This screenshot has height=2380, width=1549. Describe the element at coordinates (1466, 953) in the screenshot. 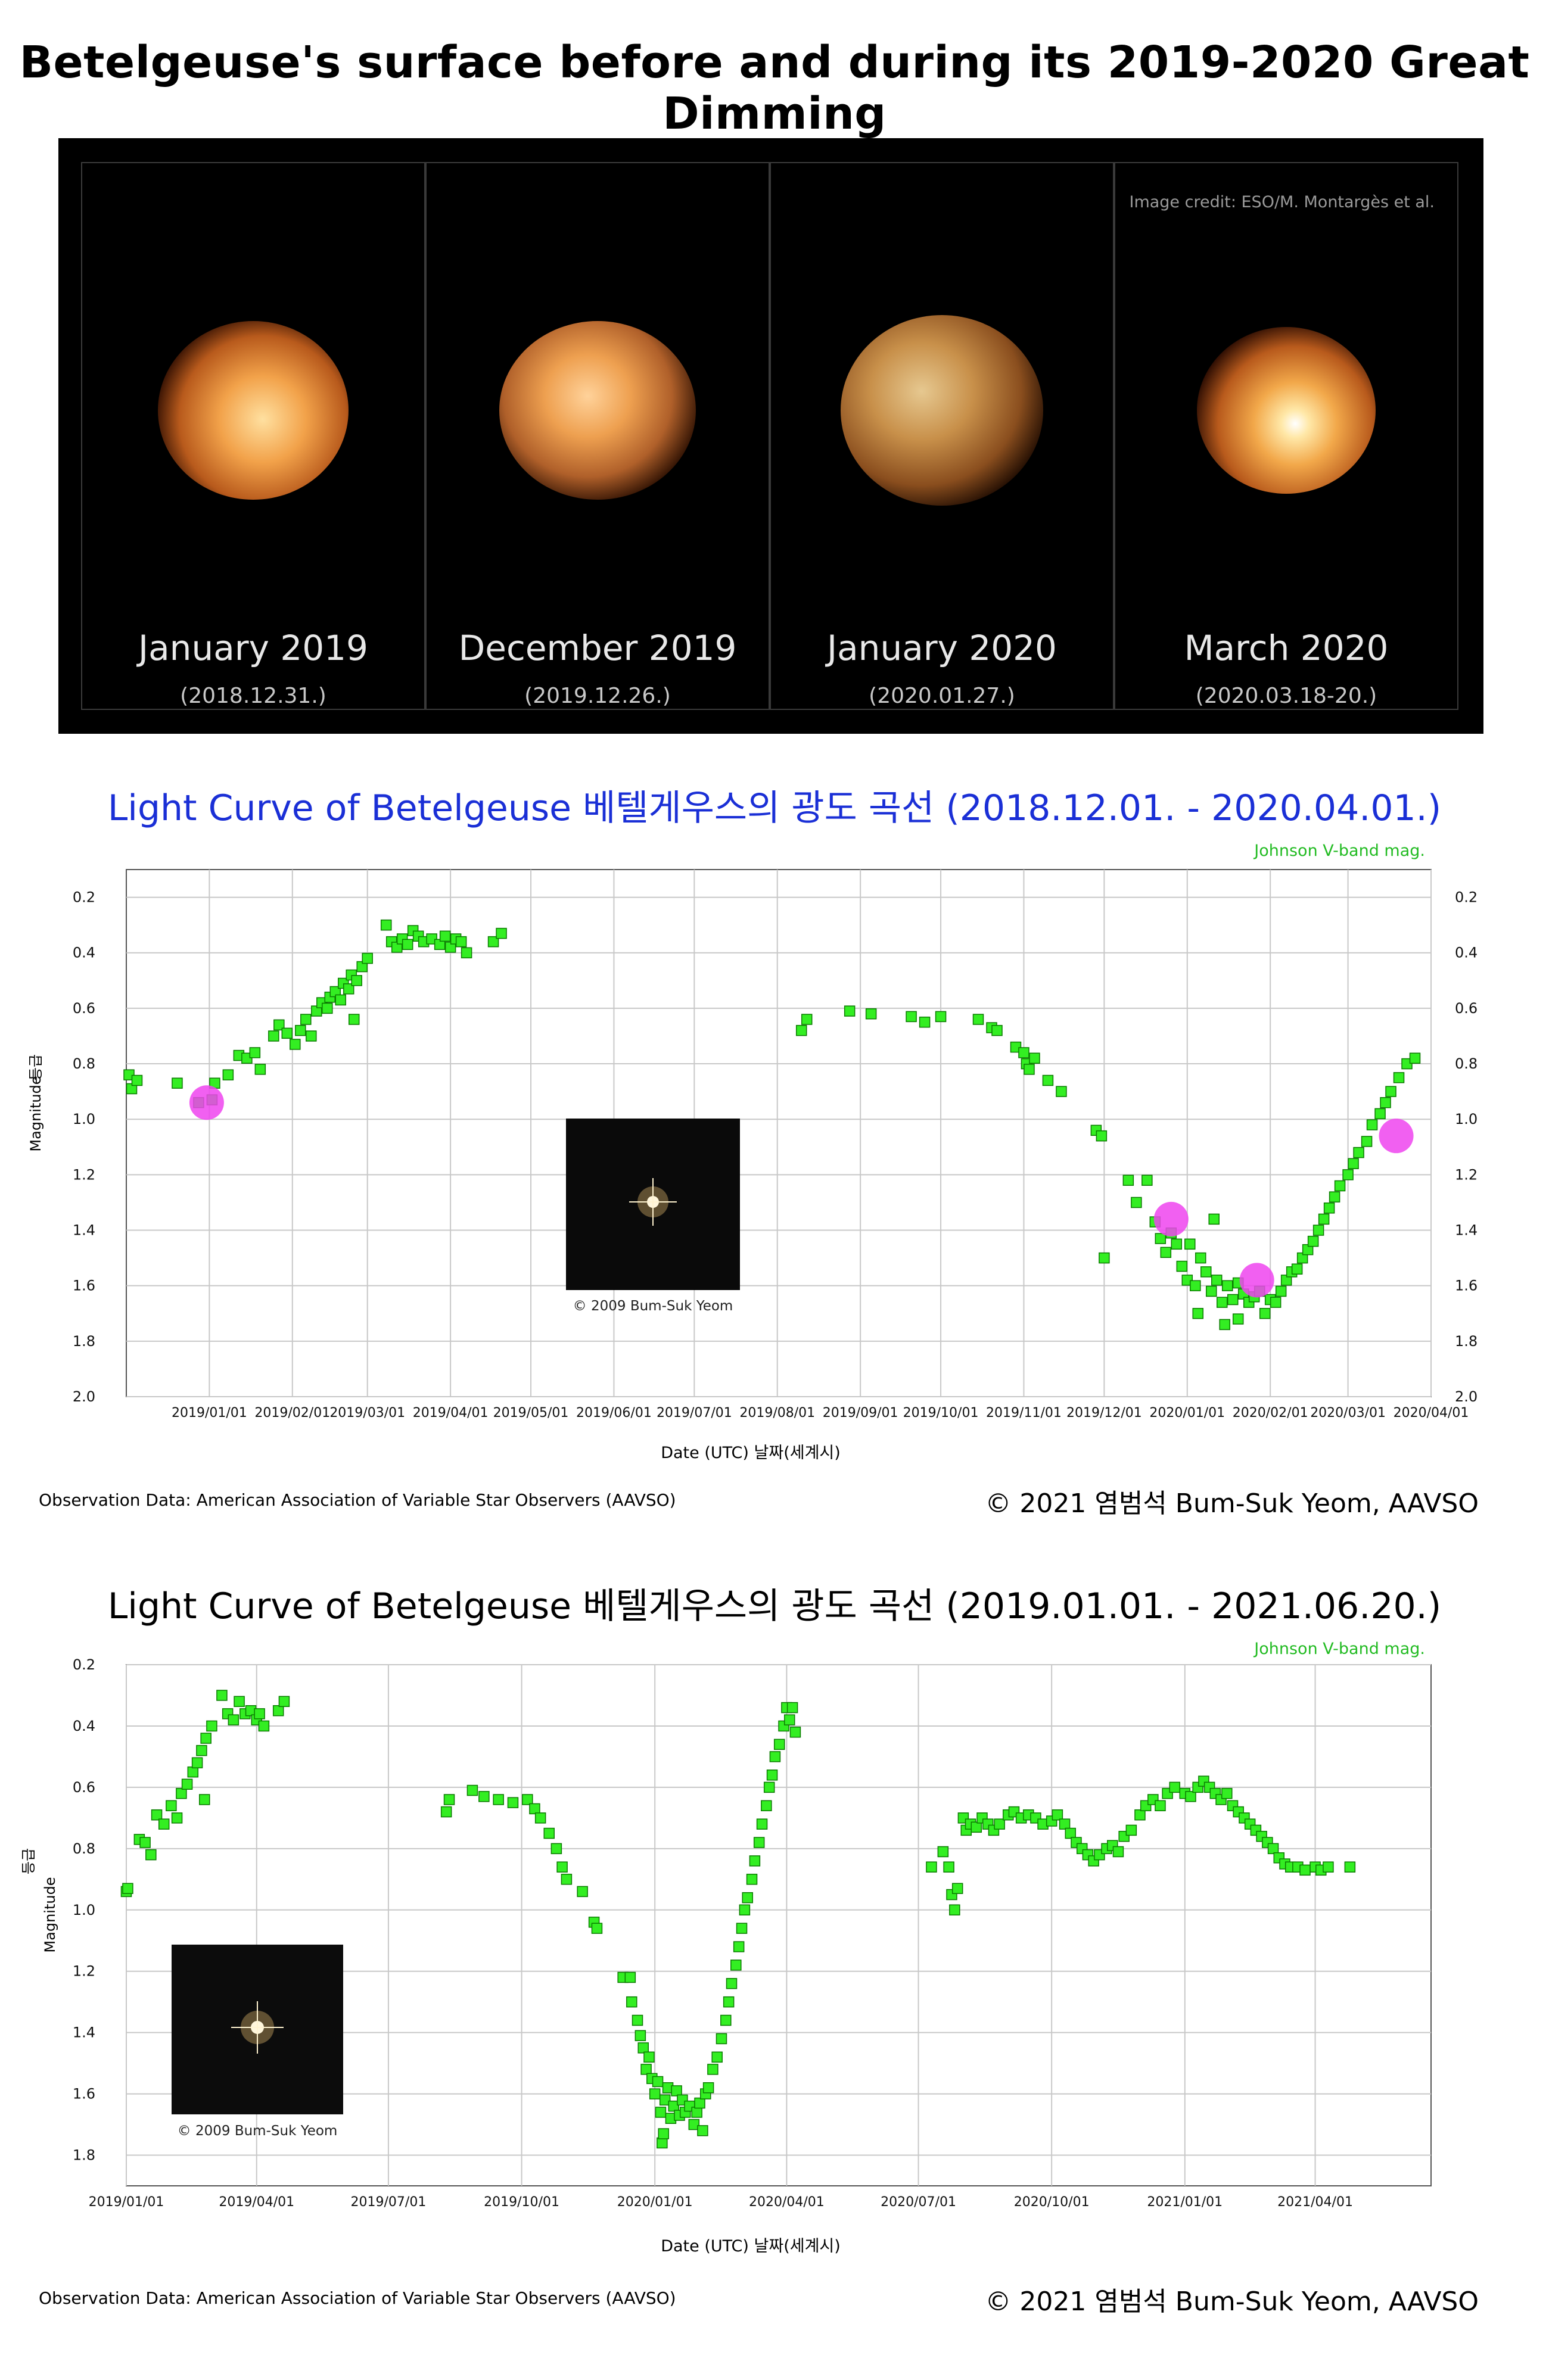

I see `y-tick-label-right: 0.4` at that location.